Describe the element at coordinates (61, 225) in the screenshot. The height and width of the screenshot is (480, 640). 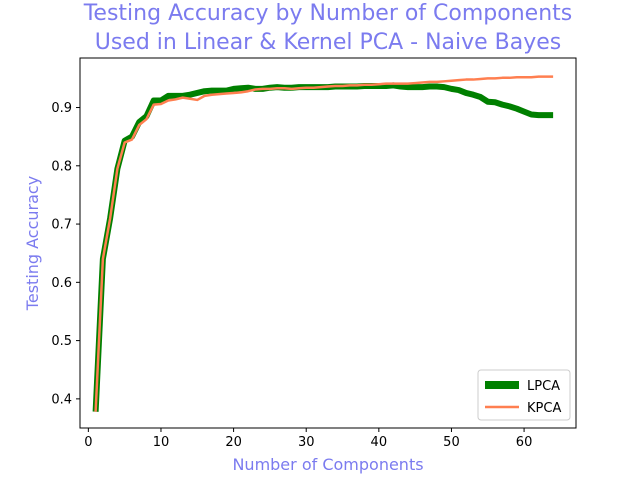
I see `y-tick-label: 0.7` at that location.